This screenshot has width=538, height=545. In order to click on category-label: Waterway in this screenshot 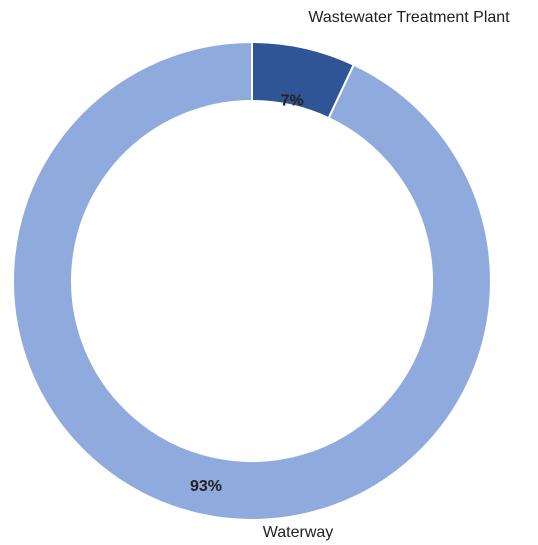, I will do `click(298, 532)`.